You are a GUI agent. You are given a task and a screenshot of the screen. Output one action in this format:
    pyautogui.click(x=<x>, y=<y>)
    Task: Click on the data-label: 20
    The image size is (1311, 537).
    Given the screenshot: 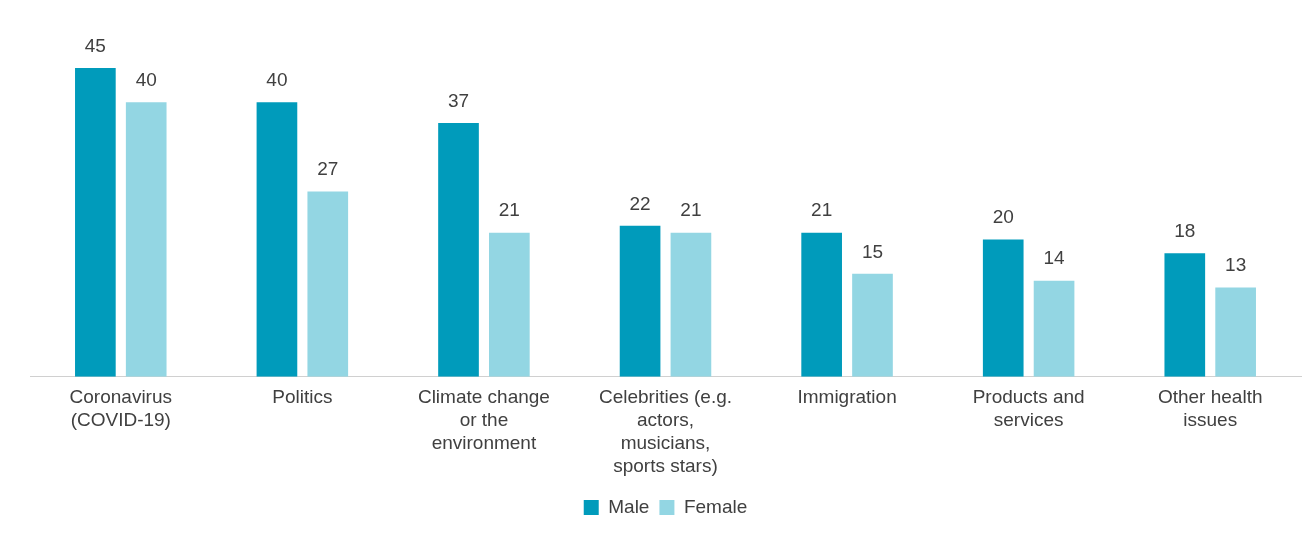 What is the action you would take?
    pyautogui.click(x=1003, y=217)
    